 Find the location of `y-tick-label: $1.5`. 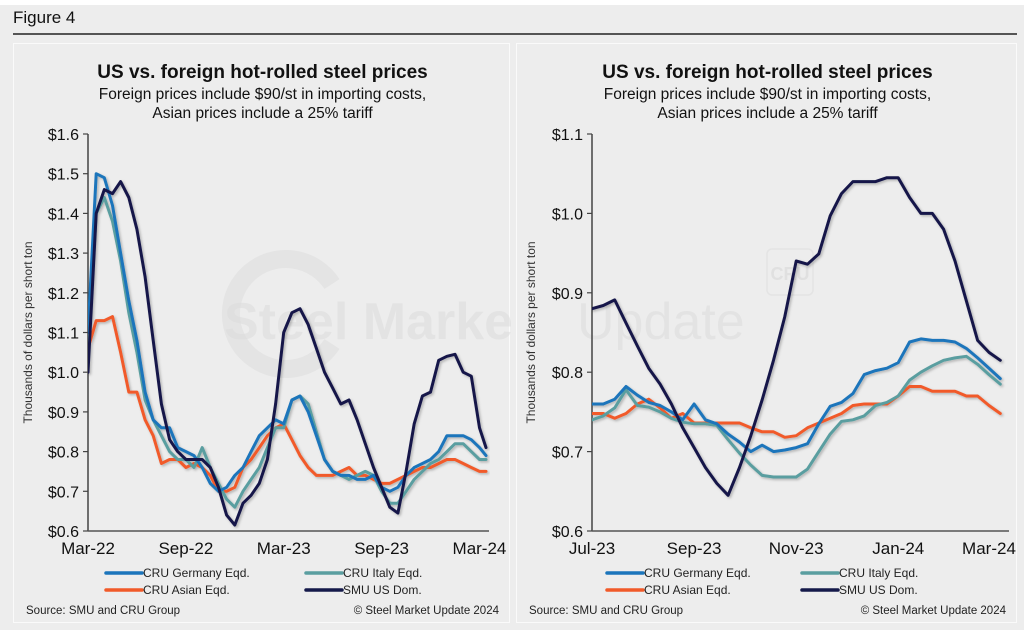

y-tick-label: $1.5 is located at coordinates (63, 175).